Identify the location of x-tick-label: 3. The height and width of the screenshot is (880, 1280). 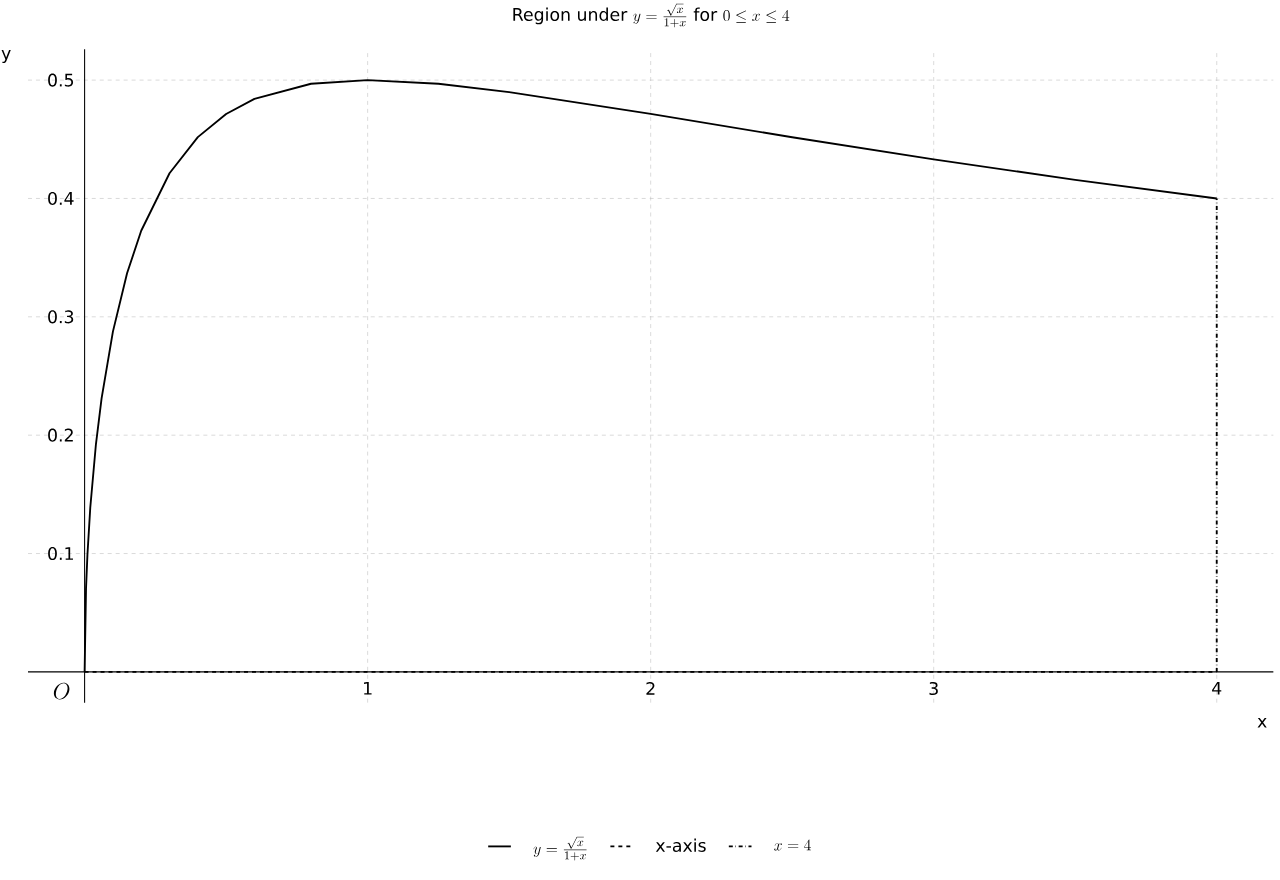
(933, 688).